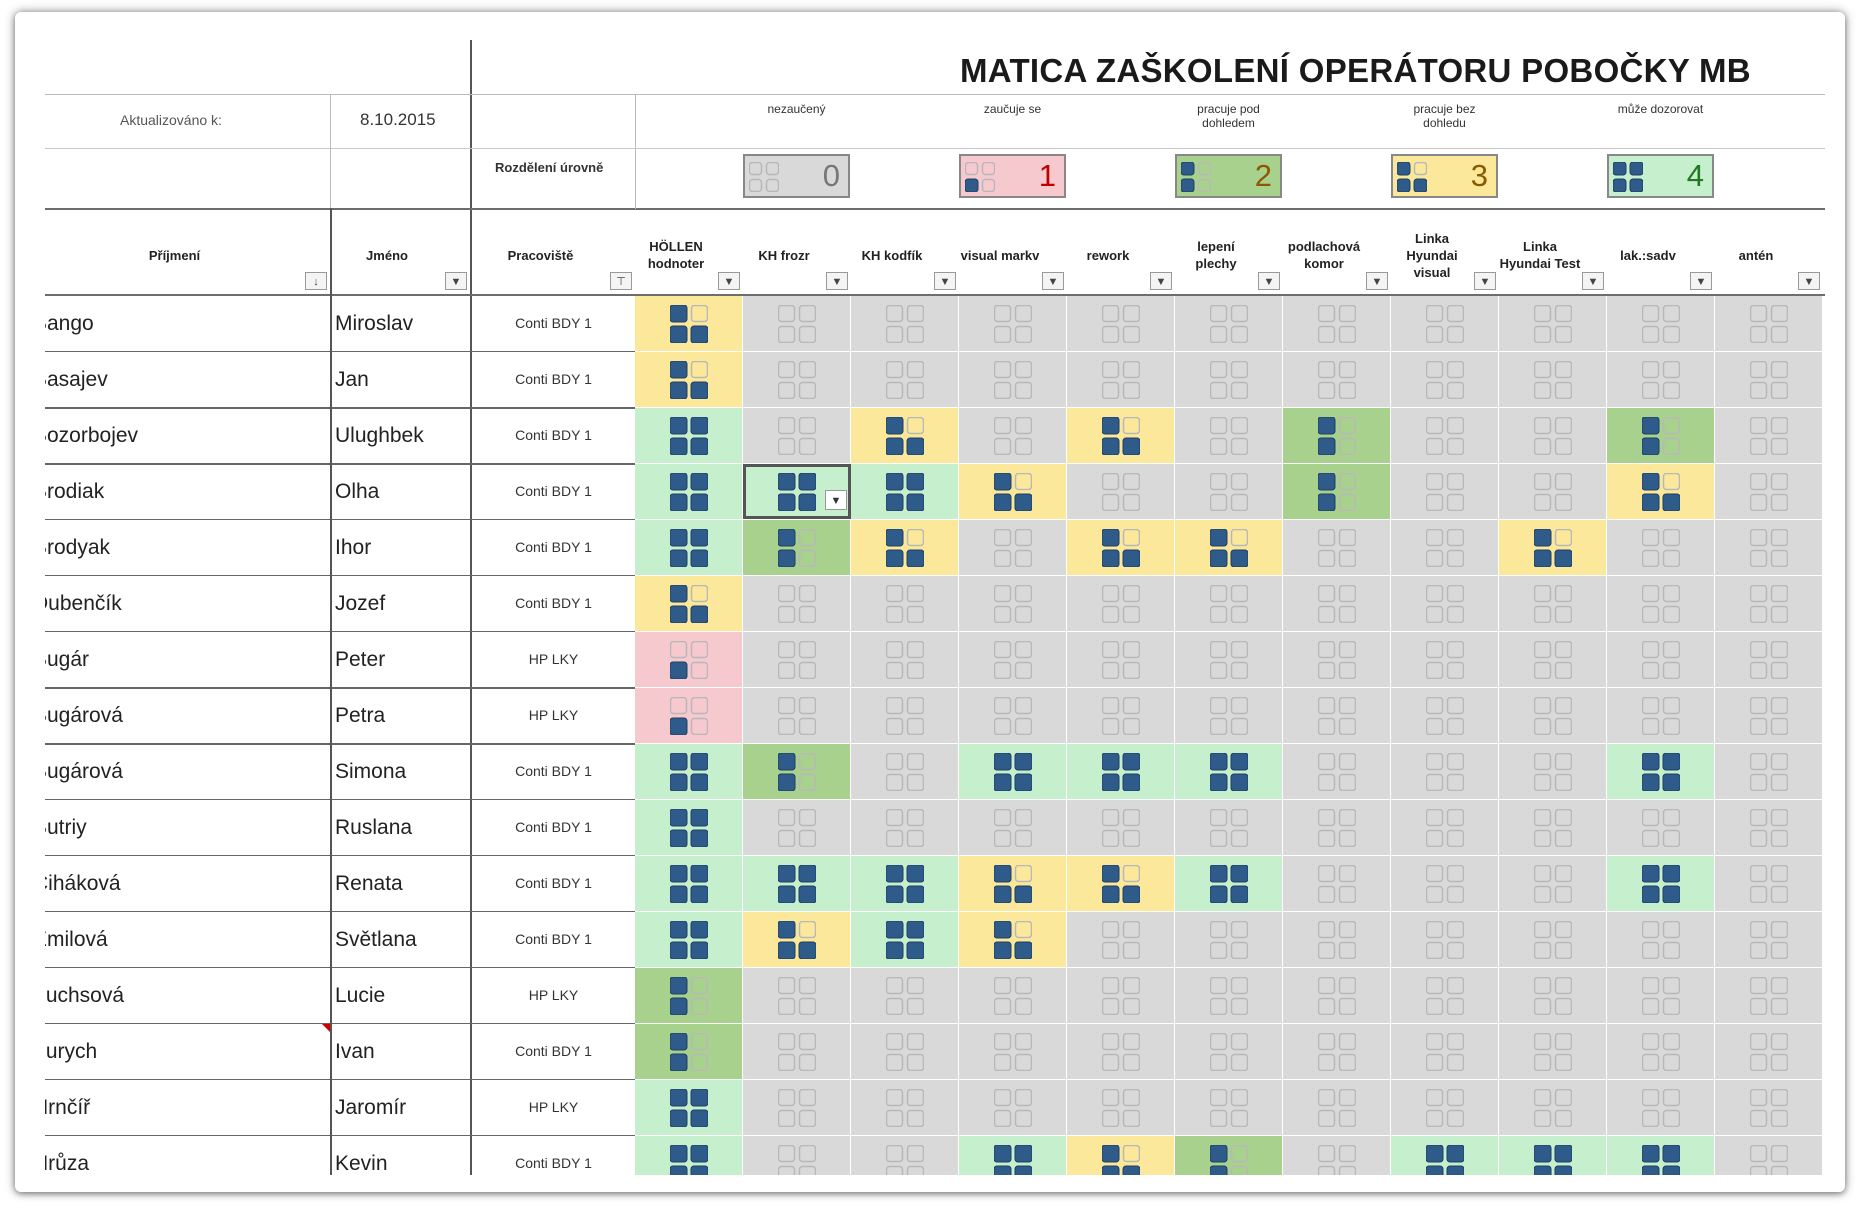 This screenshot has width=1859, height=1212. I want to click on cell-name: Renata, so click(369, 883).